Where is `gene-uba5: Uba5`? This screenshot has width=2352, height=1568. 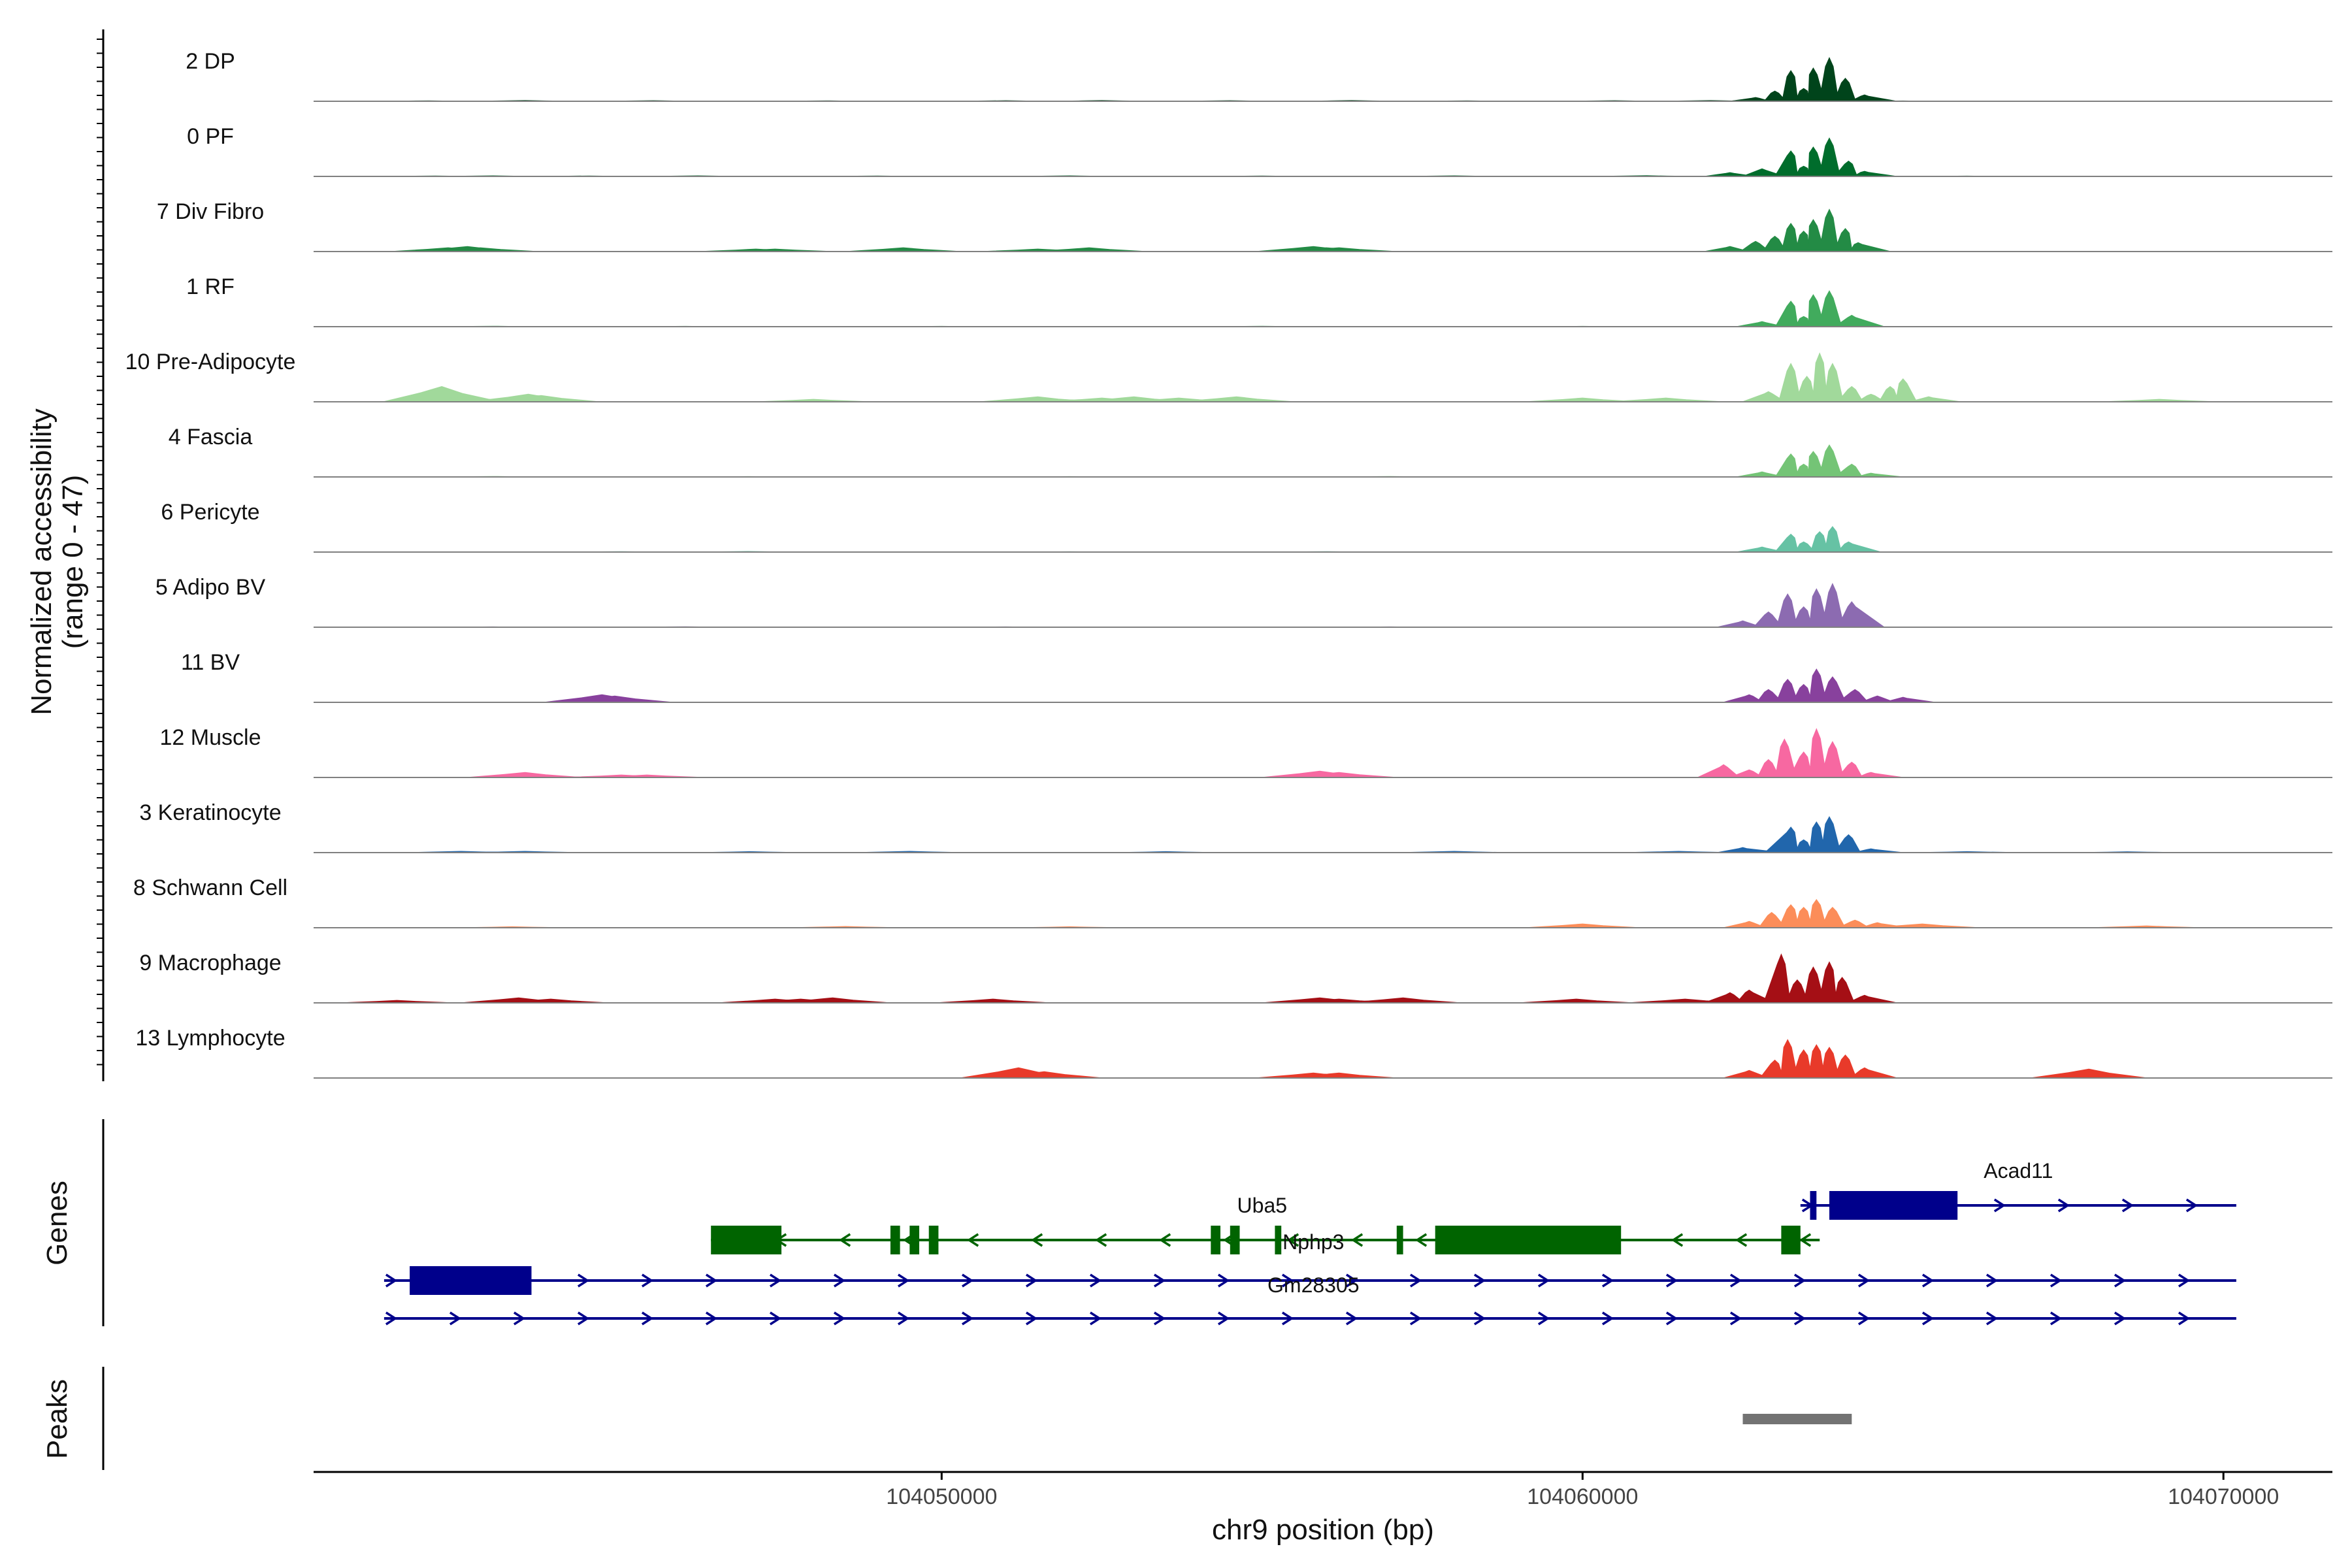
gene-uba5: Uba5 is located at coordinates (1265, 1224).